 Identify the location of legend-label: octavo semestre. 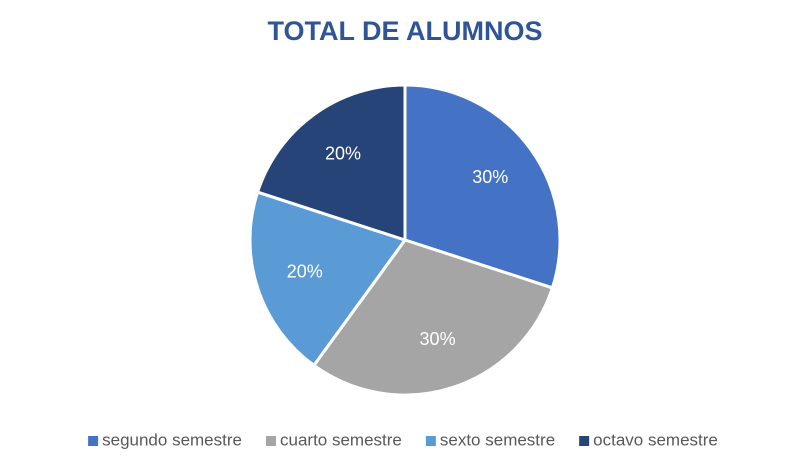
(655, 439).